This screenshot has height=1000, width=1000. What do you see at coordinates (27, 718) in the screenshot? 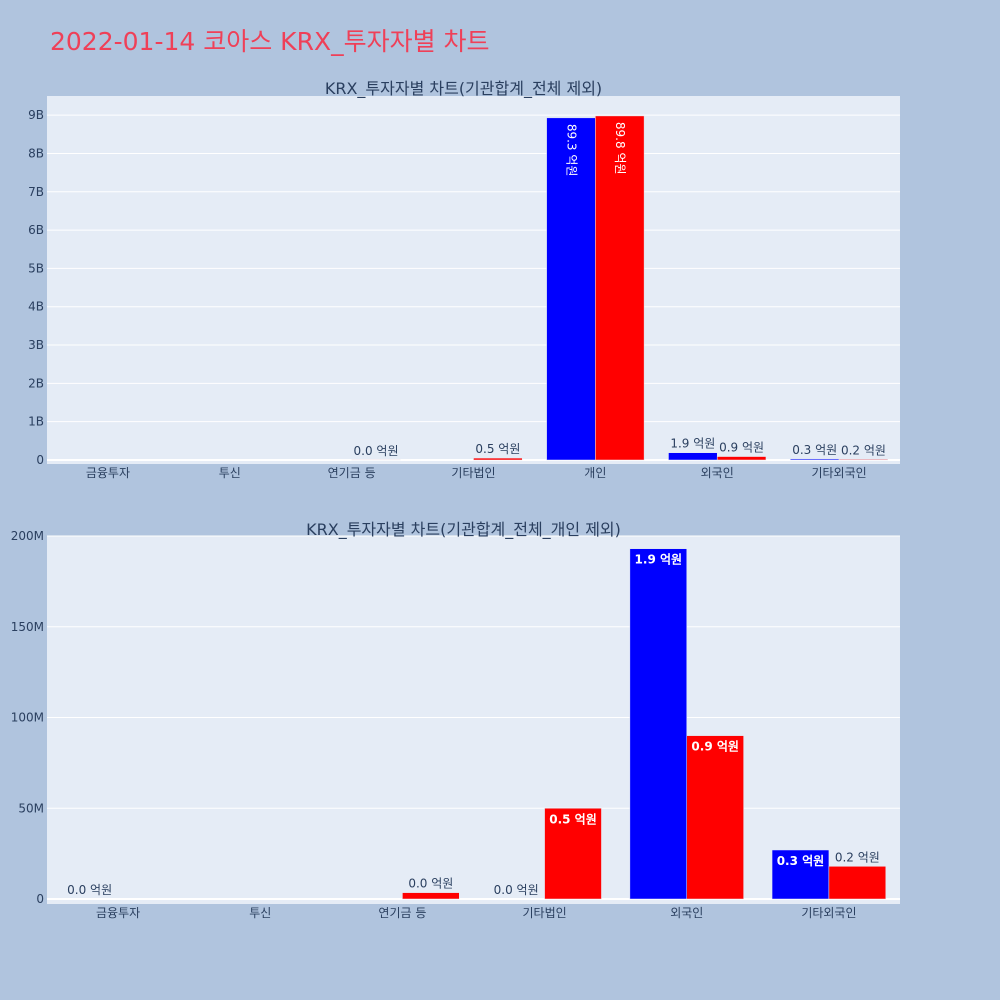
I see `y-tick-label: 100M` at bounding box center [27, 718].